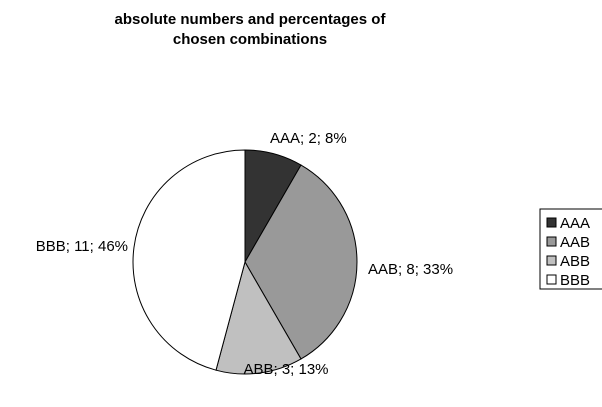 Image resolution: width=602 pixels, height=407 pixels. What do you see at coordinates (410, 269) in the screenshot?
I see `slice-label-aab: AAB; 8; 33%` at bounding box center [410, 269].